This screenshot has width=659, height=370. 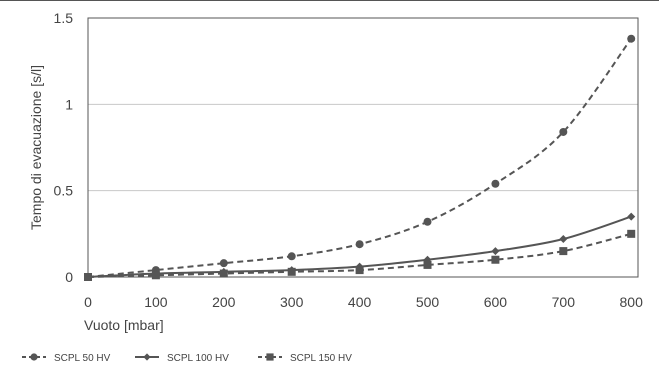 What do you see at coordinates (156, 302) in the screenshot?
I see `x-tick-label: 100` at bounding box center [156, 302].